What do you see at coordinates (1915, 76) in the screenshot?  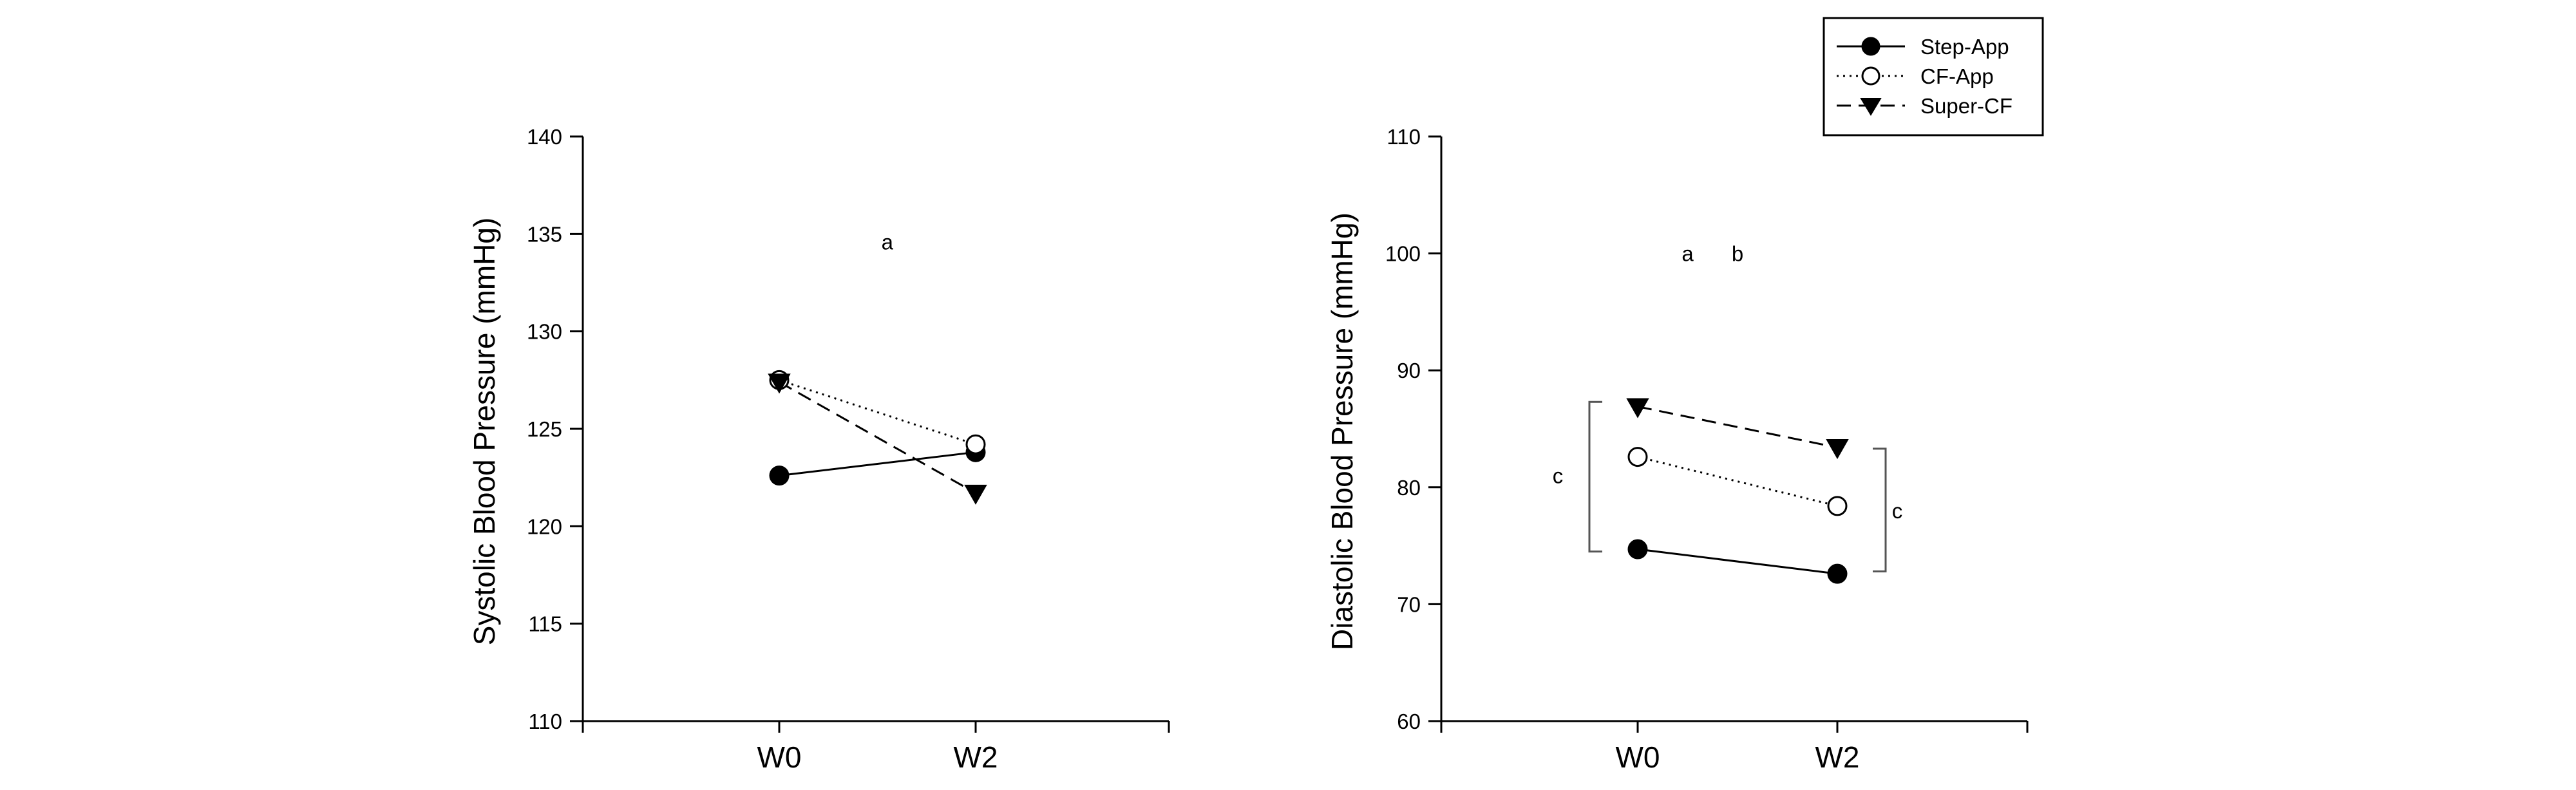 I see `legend-entry-cf-app: CF-App` at bounding box center [1915, 76].